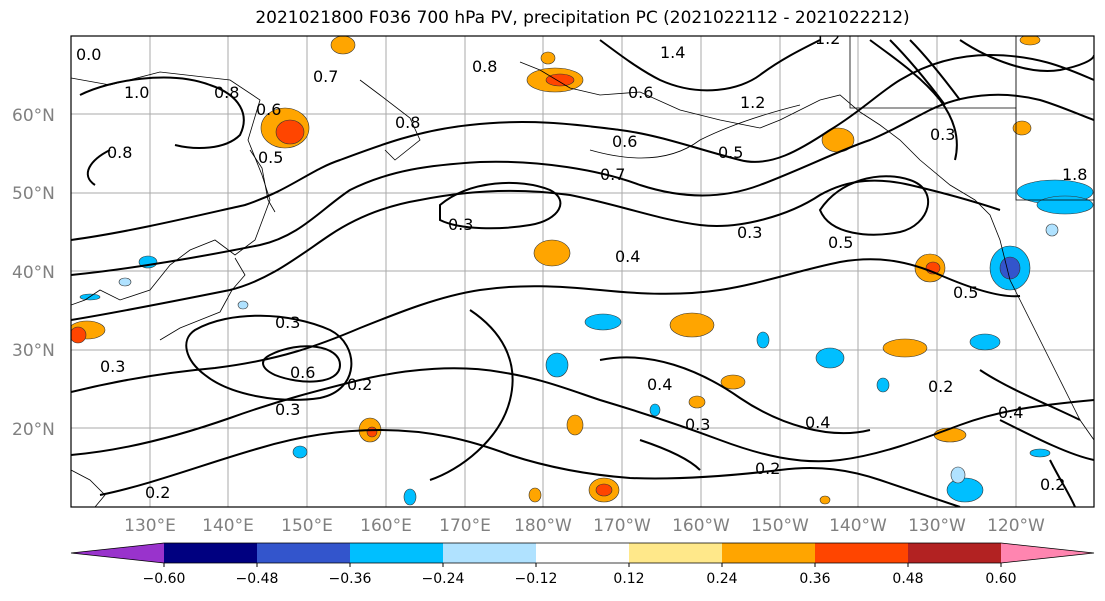  What do you see at coordinates (88, 54) in the screenshot?
I see `contour-label: 0.0` at bounding box center [88, 54].